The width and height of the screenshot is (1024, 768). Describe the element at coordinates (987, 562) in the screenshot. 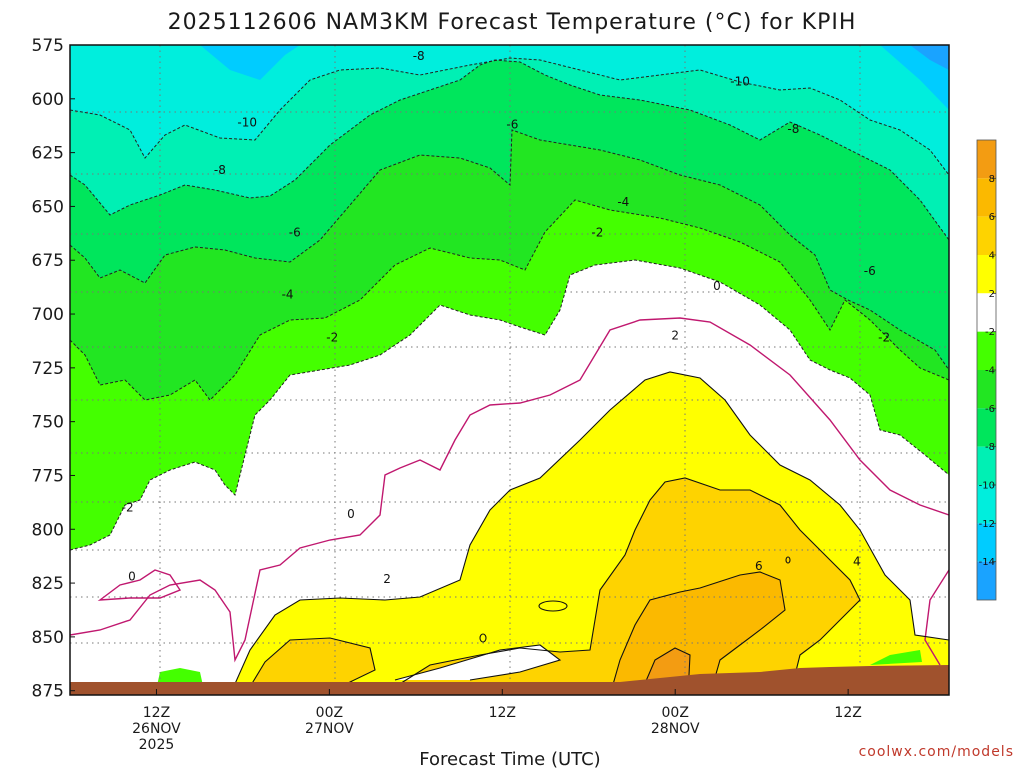

I see `colorbar-label: -14` at that location.